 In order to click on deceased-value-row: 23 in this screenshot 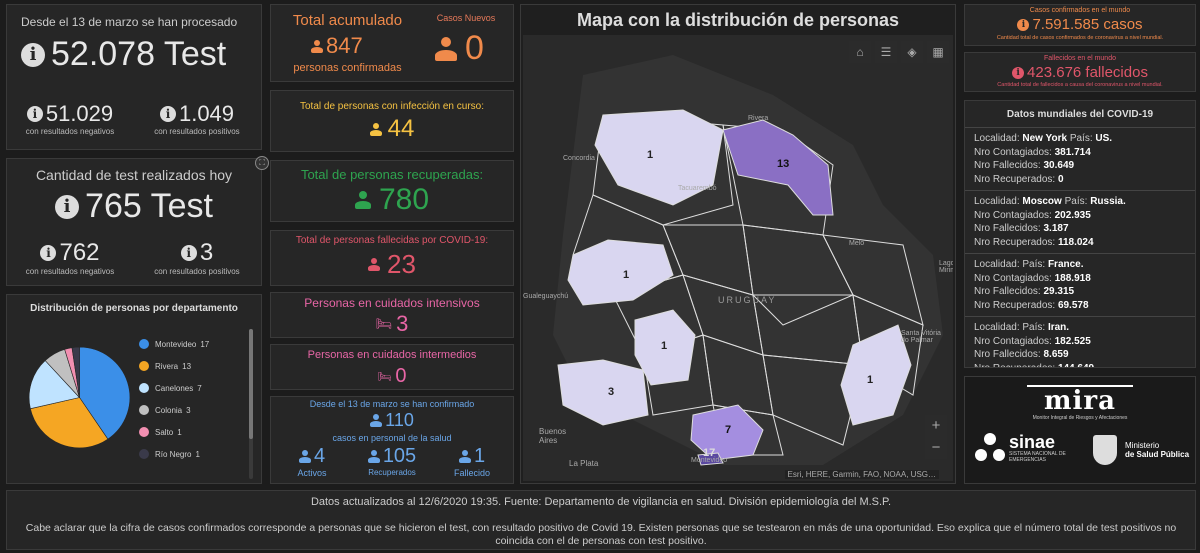, I will do `click(392, 264)`.